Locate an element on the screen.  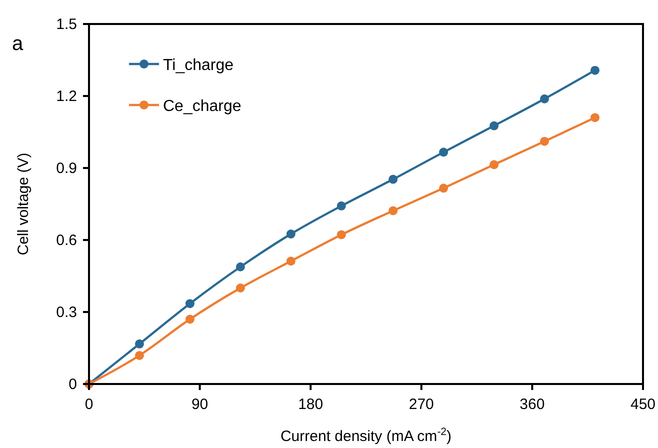
text: a is located at coordinates (18, 44).